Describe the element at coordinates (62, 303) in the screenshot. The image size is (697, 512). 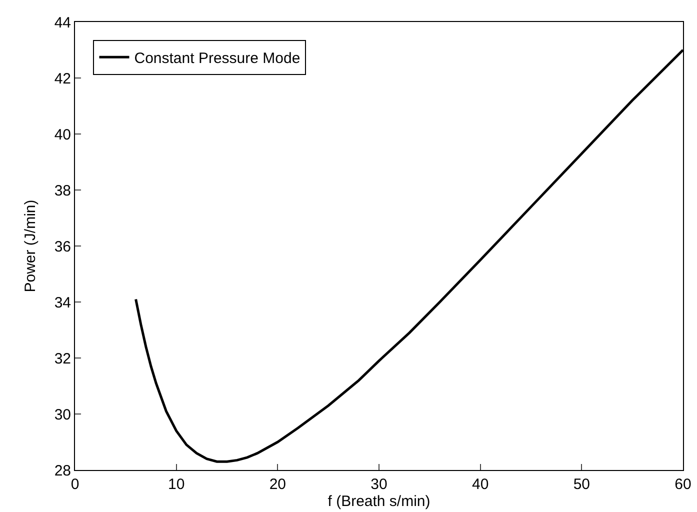
I see `y-tick-label: 34` at that location.